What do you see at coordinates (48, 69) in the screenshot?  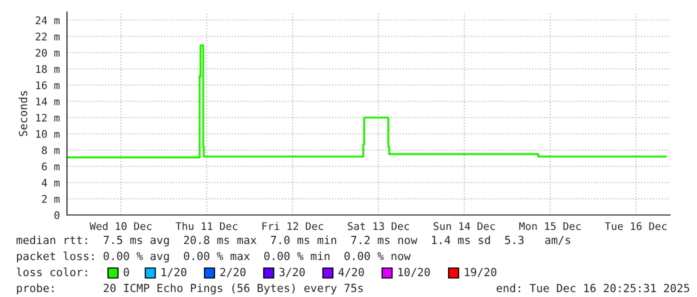 I see `y-tick-label: 18 m` at bounding box center [48, 69].